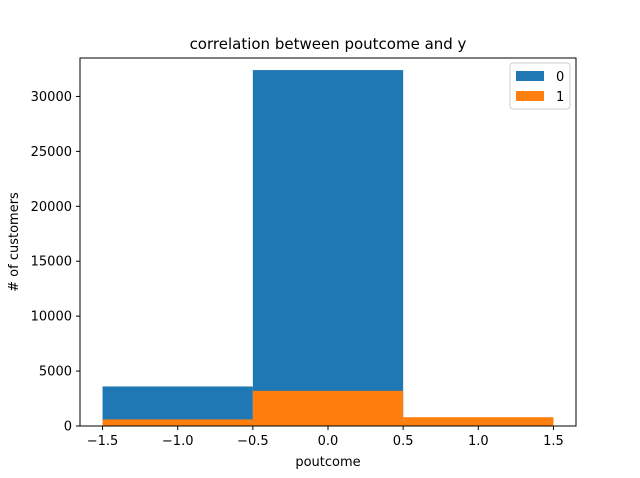  What do you see at coordinates (14, 242) in the screenshot?
I see `y-axis-label: # of customers` at bounding box center [14, 242].